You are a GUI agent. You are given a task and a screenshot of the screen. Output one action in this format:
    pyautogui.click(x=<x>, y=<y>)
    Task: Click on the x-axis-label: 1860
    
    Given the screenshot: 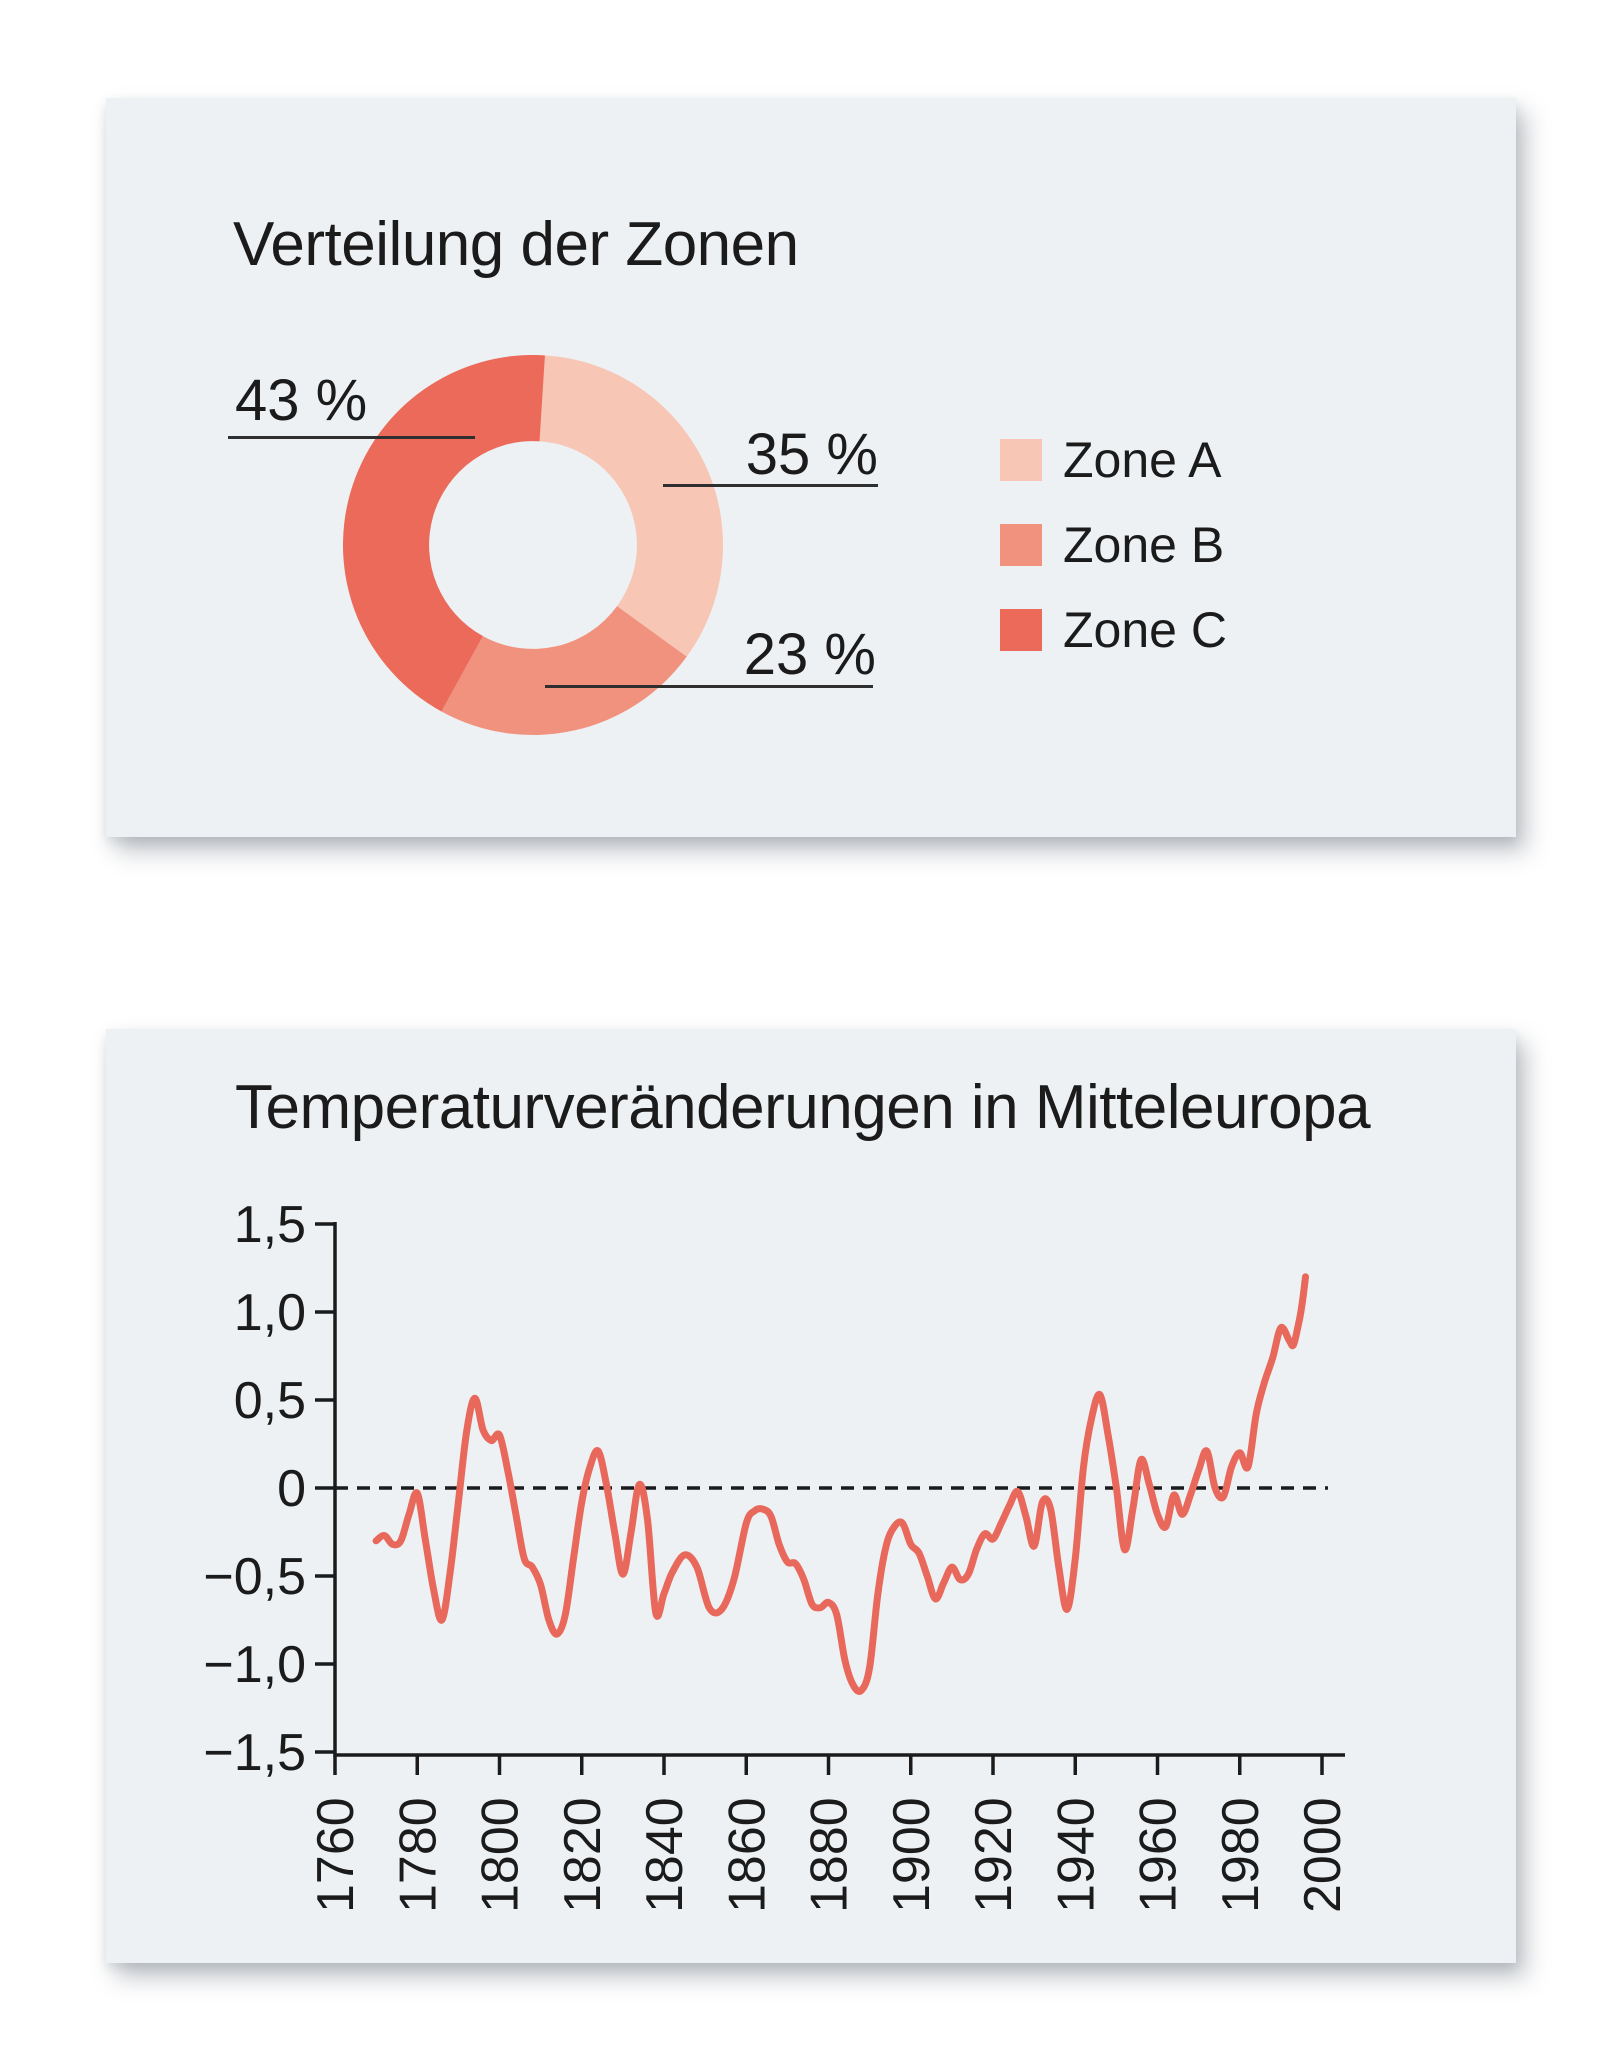 What is the action you would take?
    pyautogui.click(x=747, y=1855)
    